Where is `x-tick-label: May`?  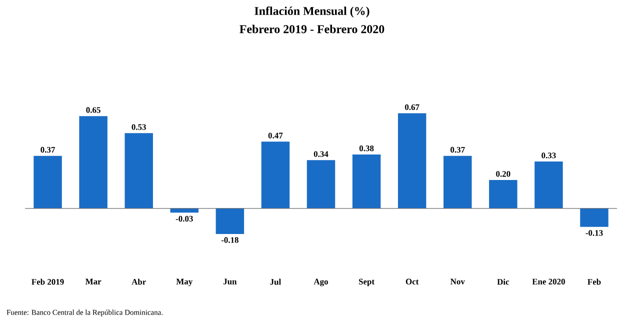
x-tick-label: May is located at coordinates (184, 282).